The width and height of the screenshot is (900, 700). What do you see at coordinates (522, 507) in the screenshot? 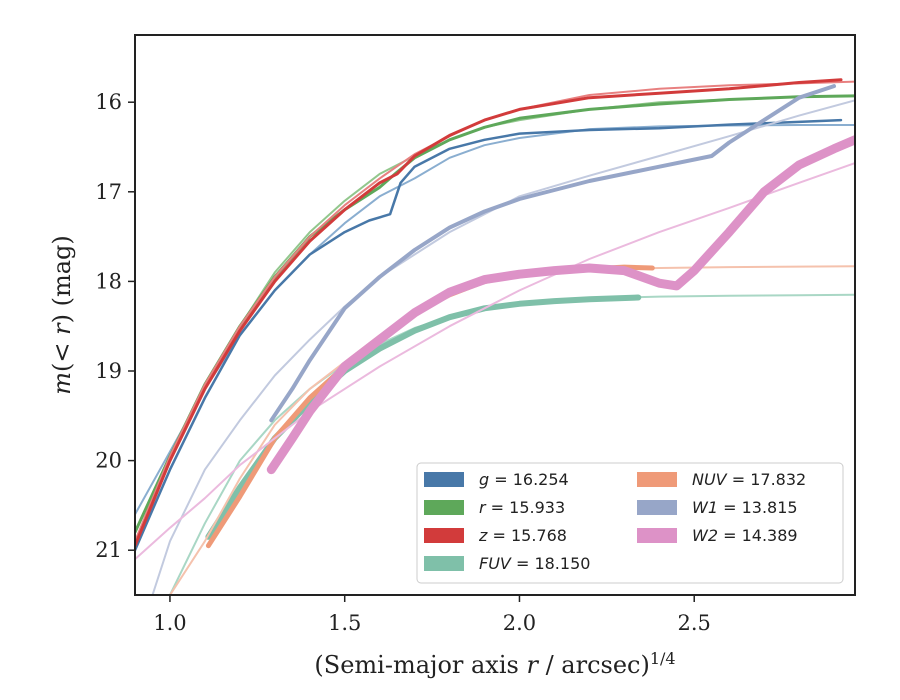
I see `legend-label-r: r = 15.933` at bounding box center [522, 507].